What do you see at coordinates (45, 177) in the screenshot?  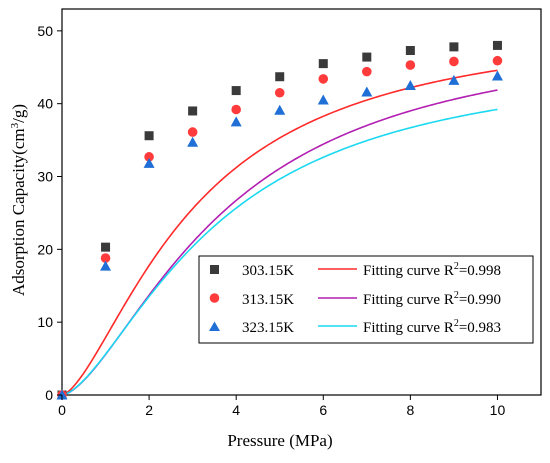 I see `y-tick-label-3: 30` at bounding box center [45, 177].